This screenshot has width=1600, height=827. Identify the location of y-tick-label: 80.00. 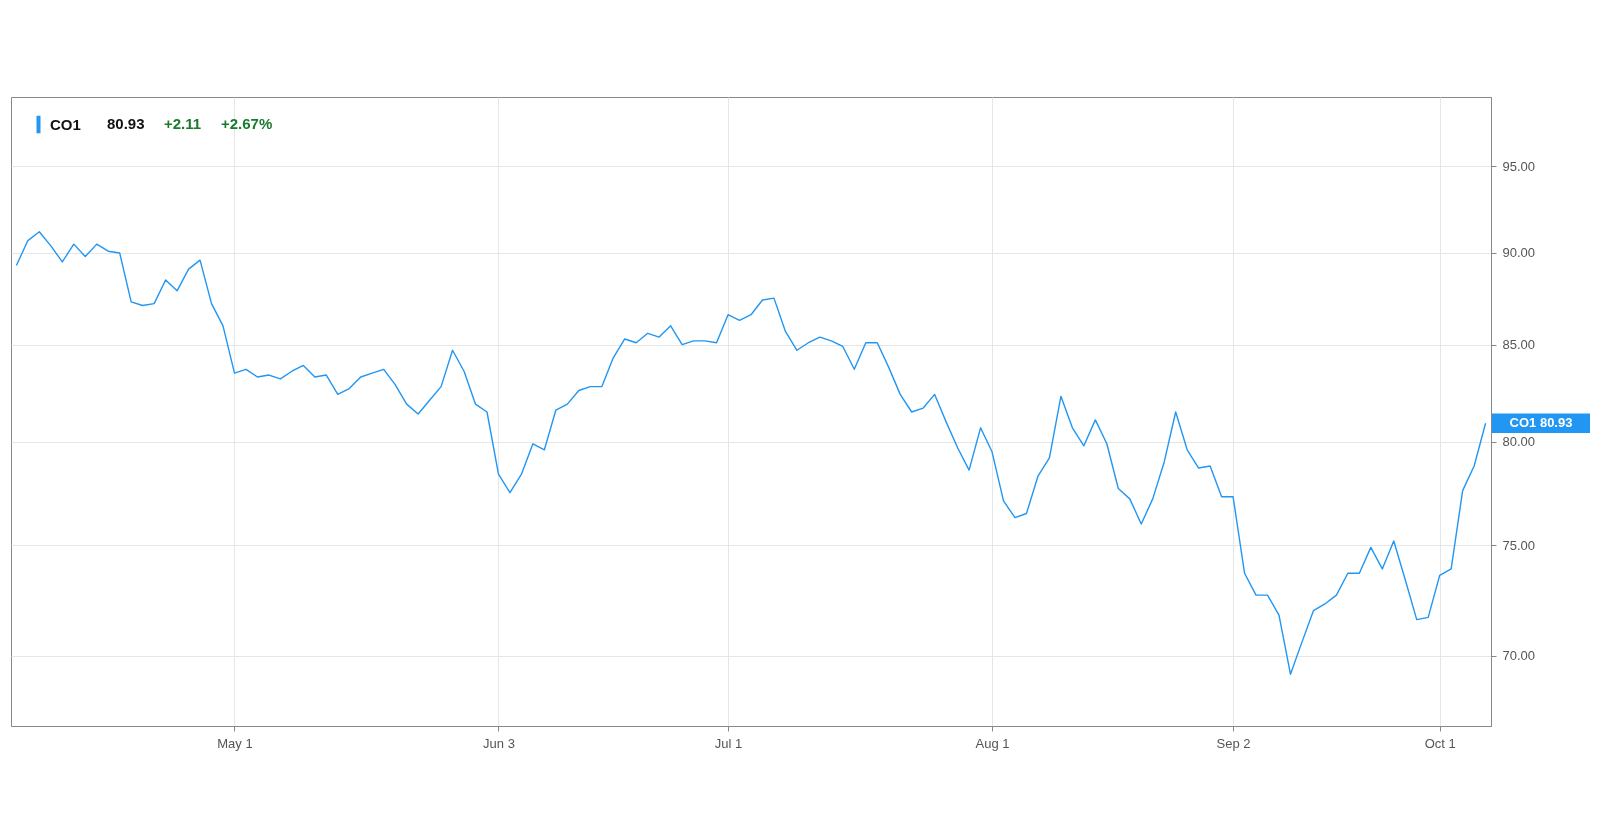
(1519, 442).